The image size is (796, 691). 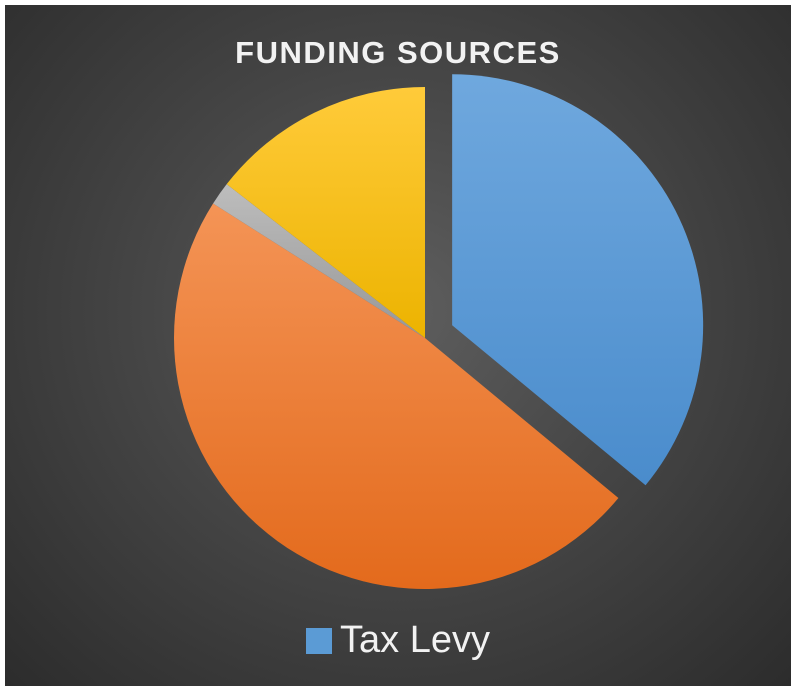 I want to click on legend-label: Tax Levy, so click(x=415, y=640).